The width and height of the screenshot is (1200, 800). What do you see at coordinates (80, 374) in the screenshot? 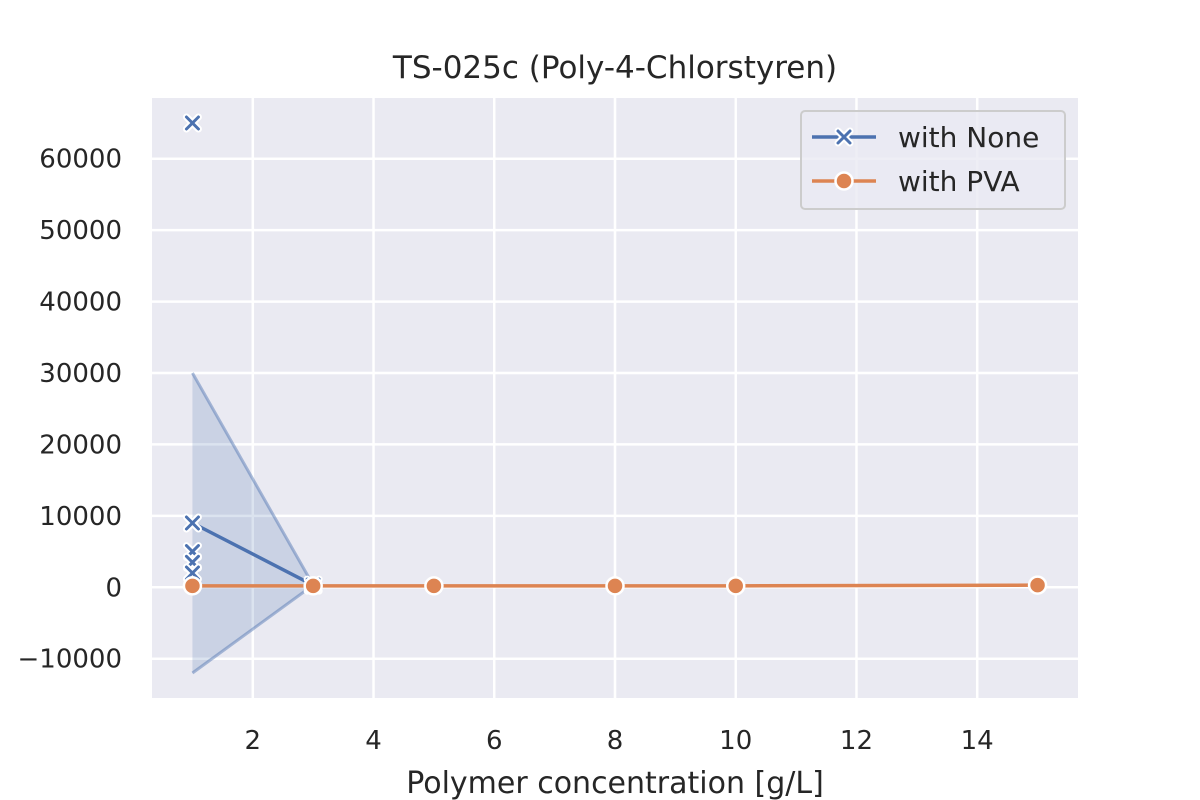
I see `y-tick-label: 30000` at bounding box center [80, 374].